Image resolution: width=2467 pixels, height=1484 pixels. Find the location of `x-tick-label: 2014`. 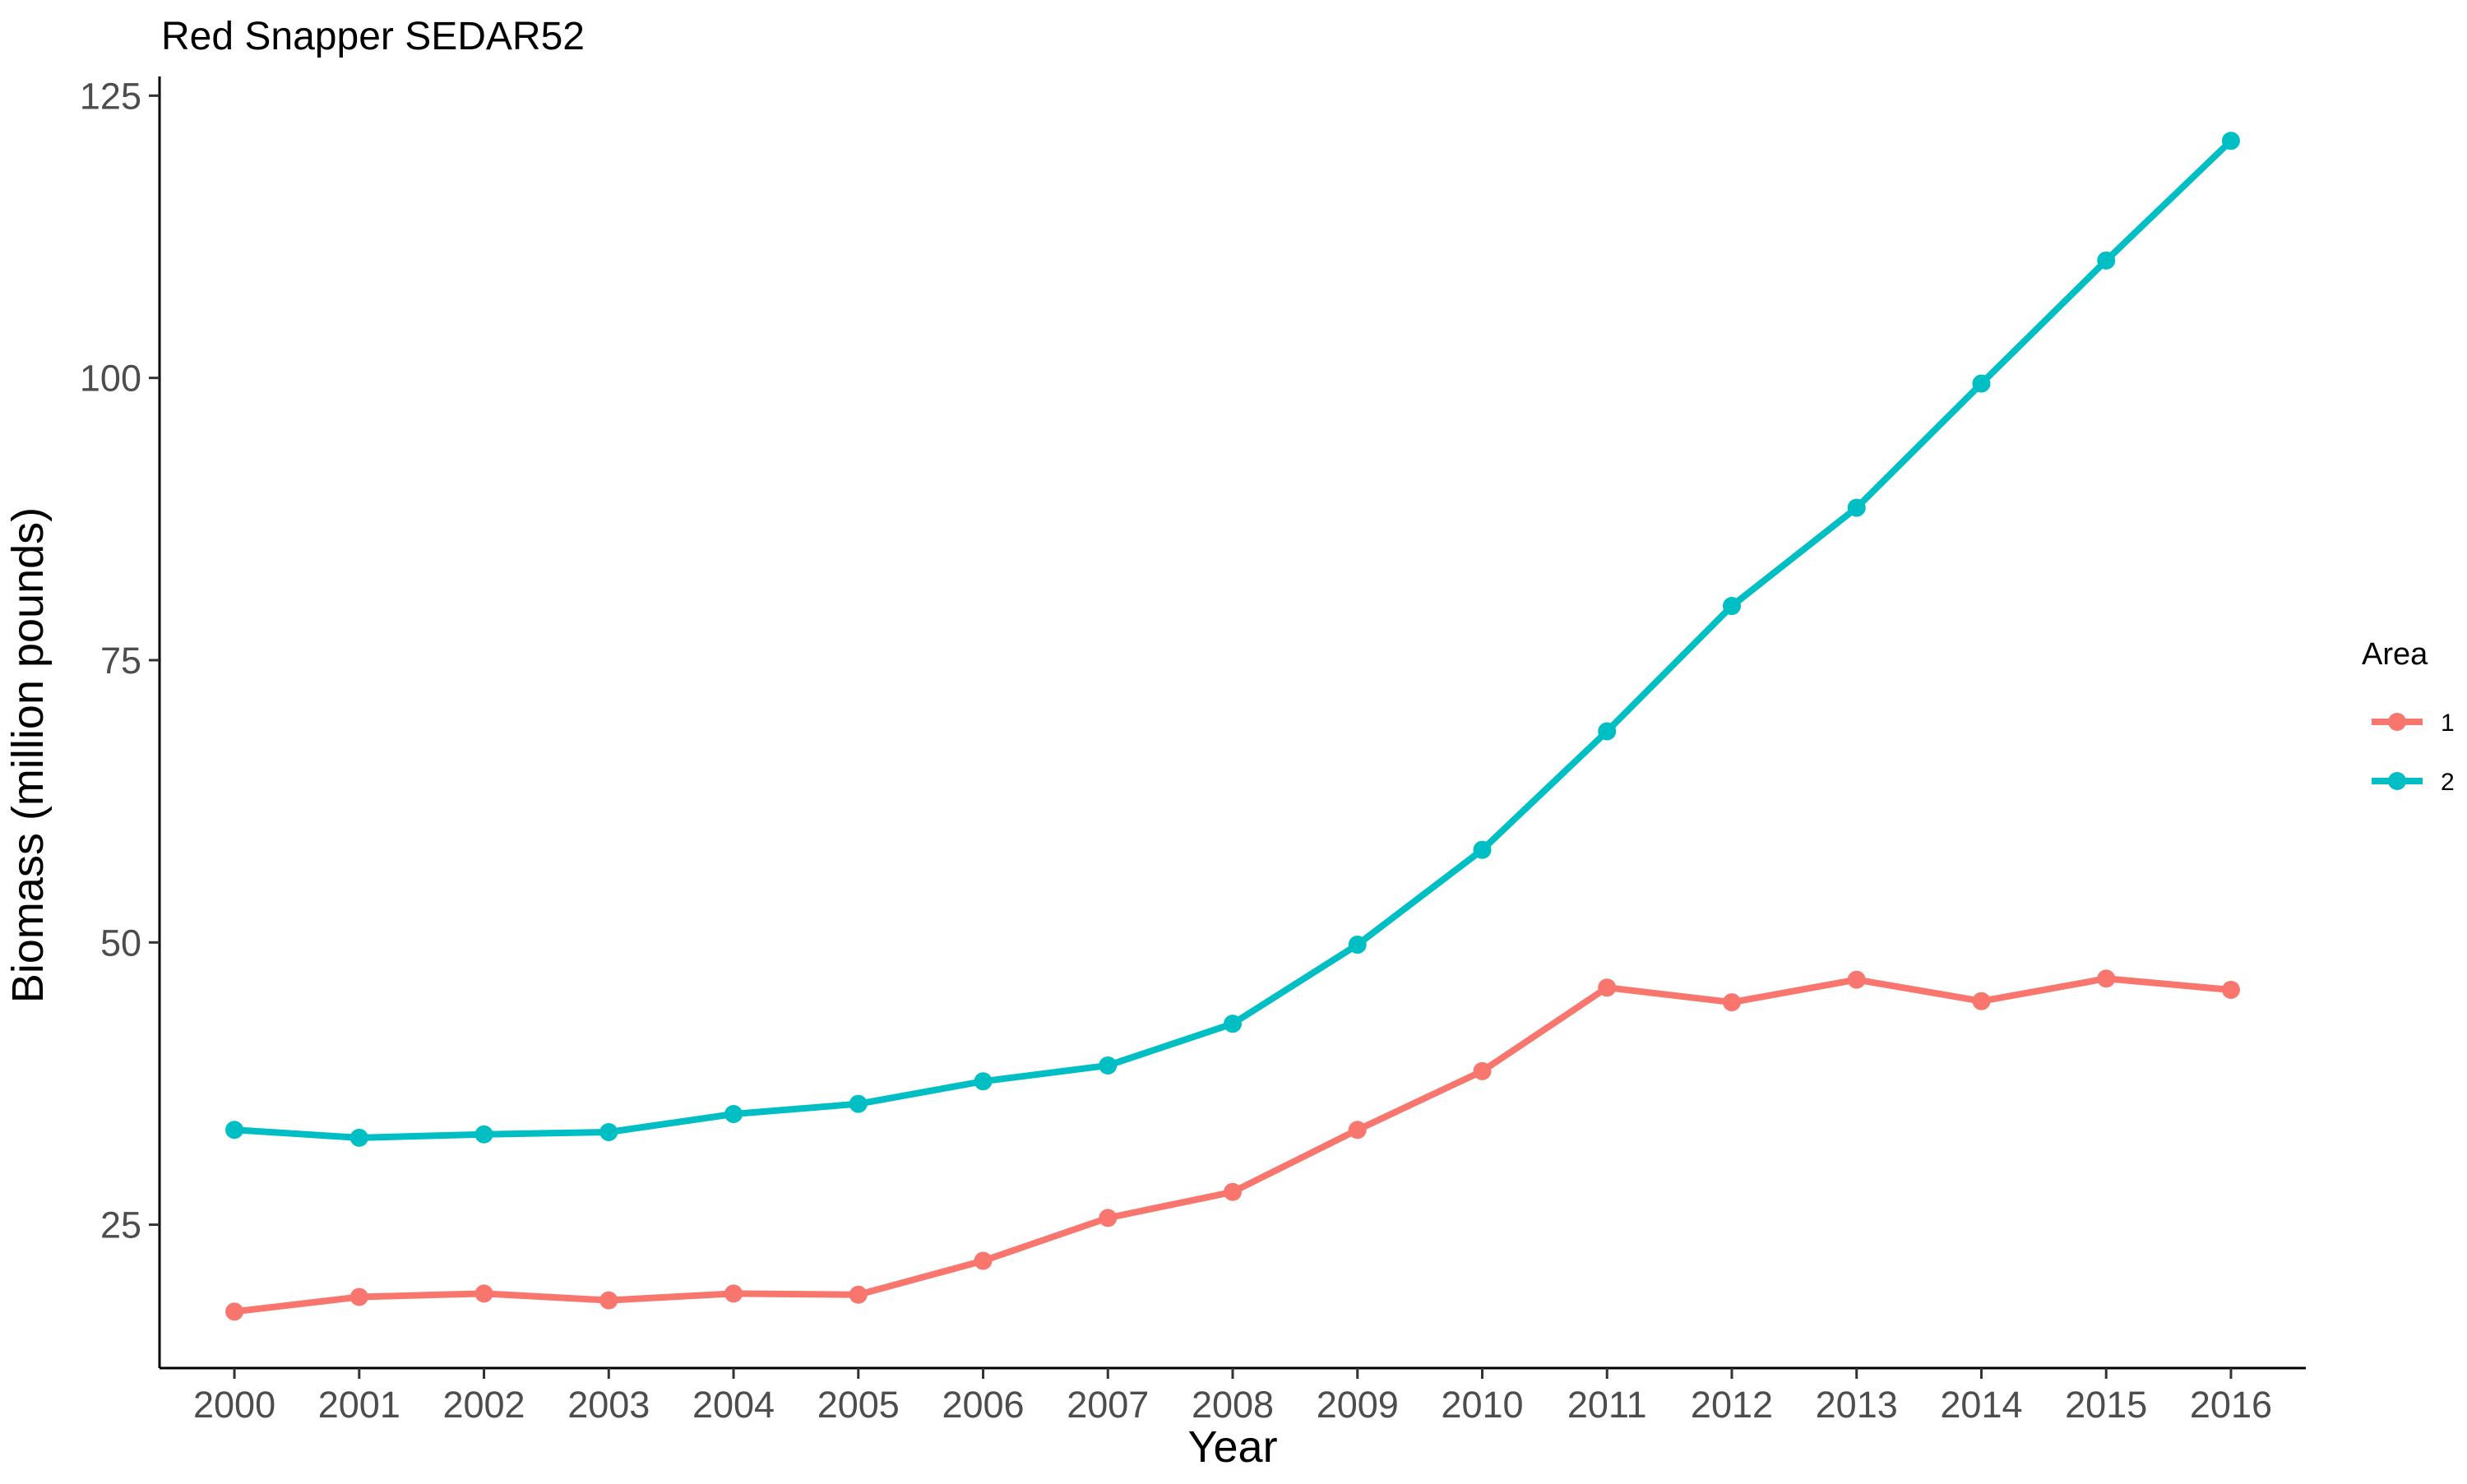

x-tick-label: 2014 is located at coordinates (1981, 1405).